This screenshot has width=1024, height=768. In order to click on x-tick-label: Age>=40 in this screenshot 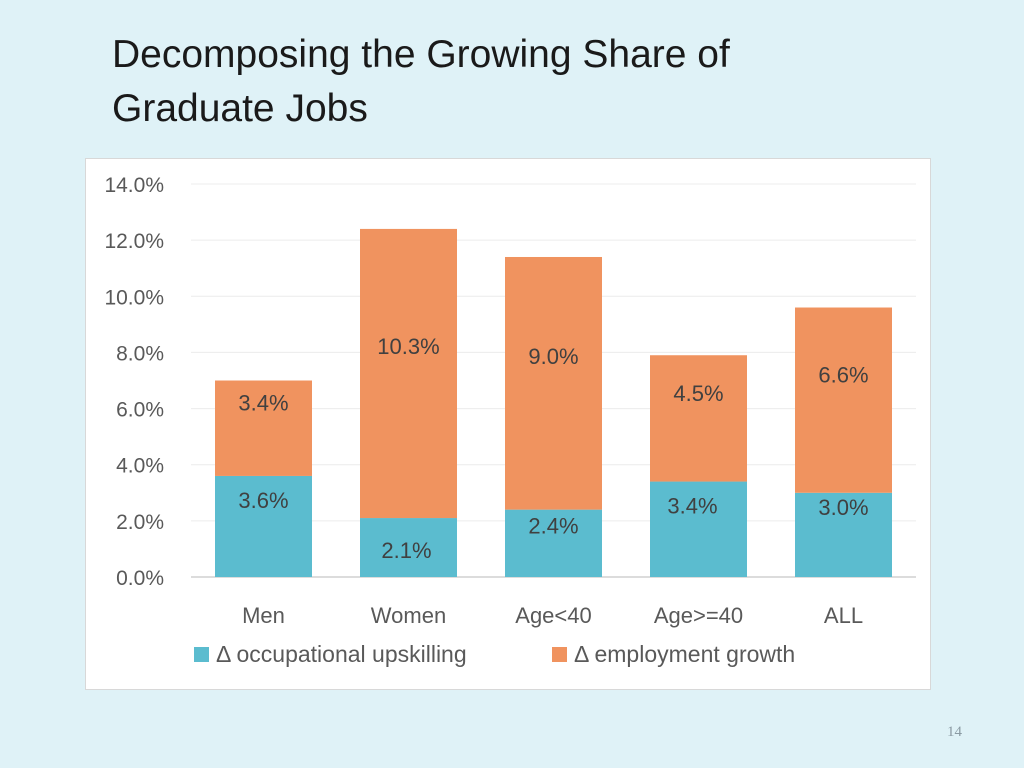, I will do `click(698, 615)`.